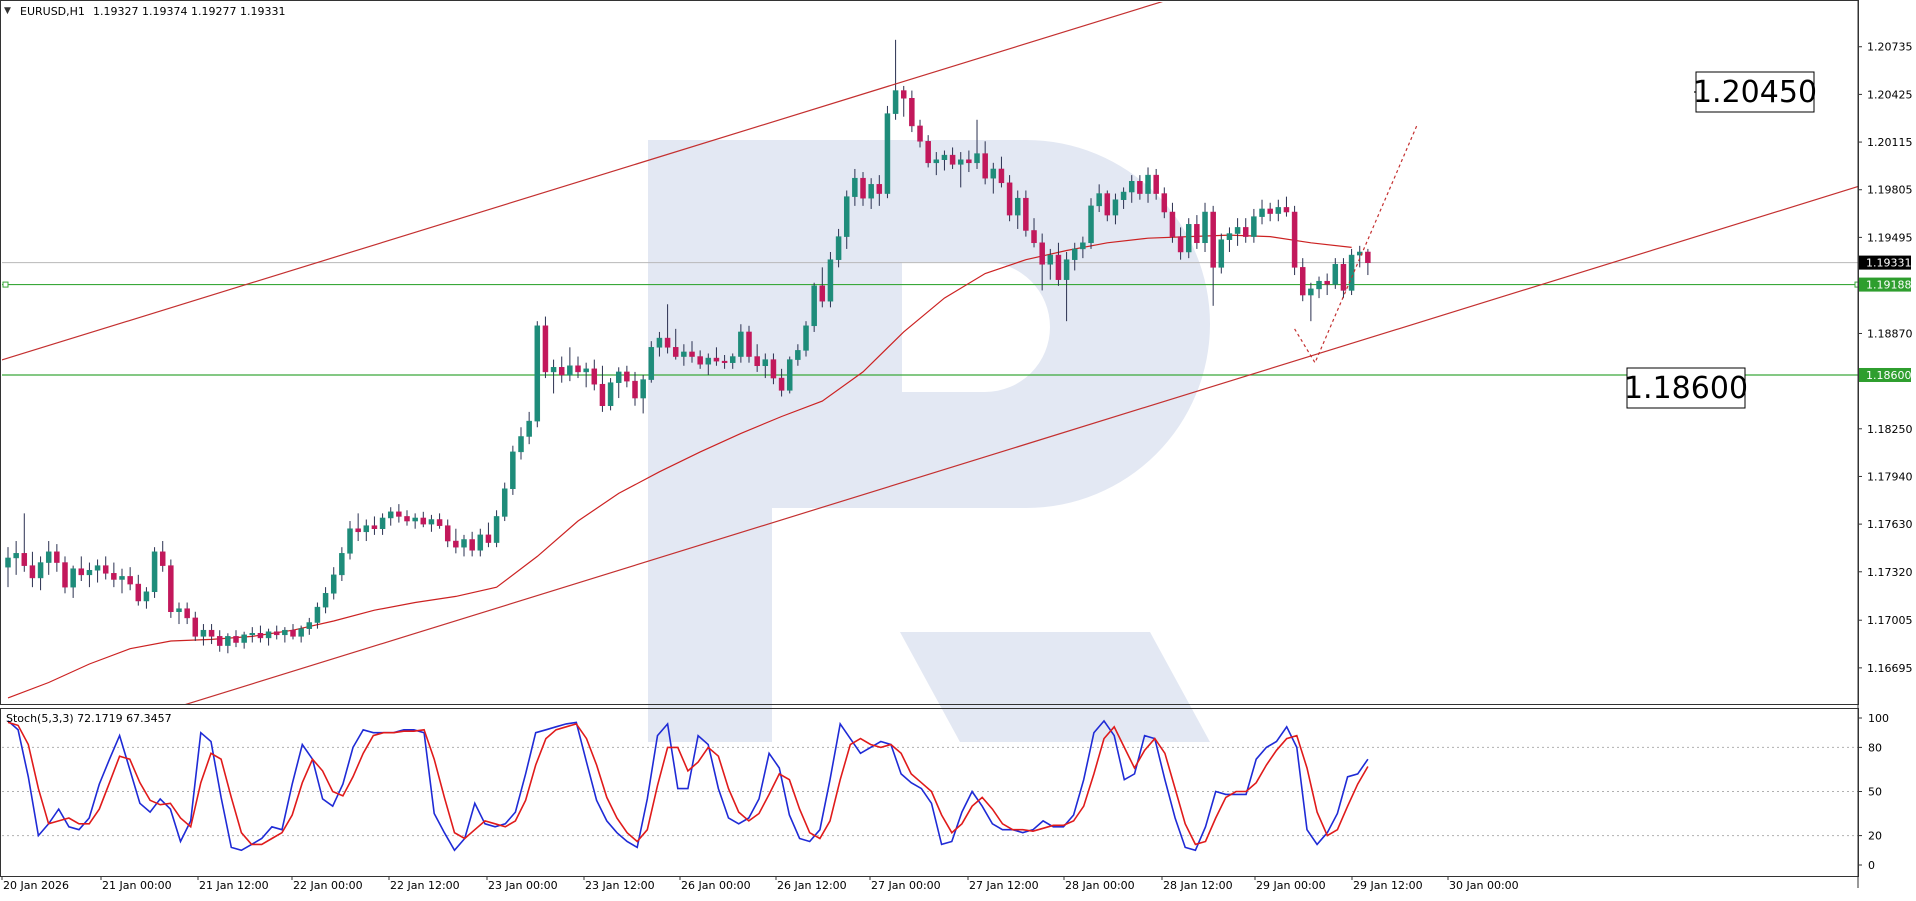 The height and width of the screenshot is (901, 1916). What do you see at coordinates (1871, 865) in the screenshot?
I see `stochastic-axis-tick-label: 0` at bounding box center [1871, 865].